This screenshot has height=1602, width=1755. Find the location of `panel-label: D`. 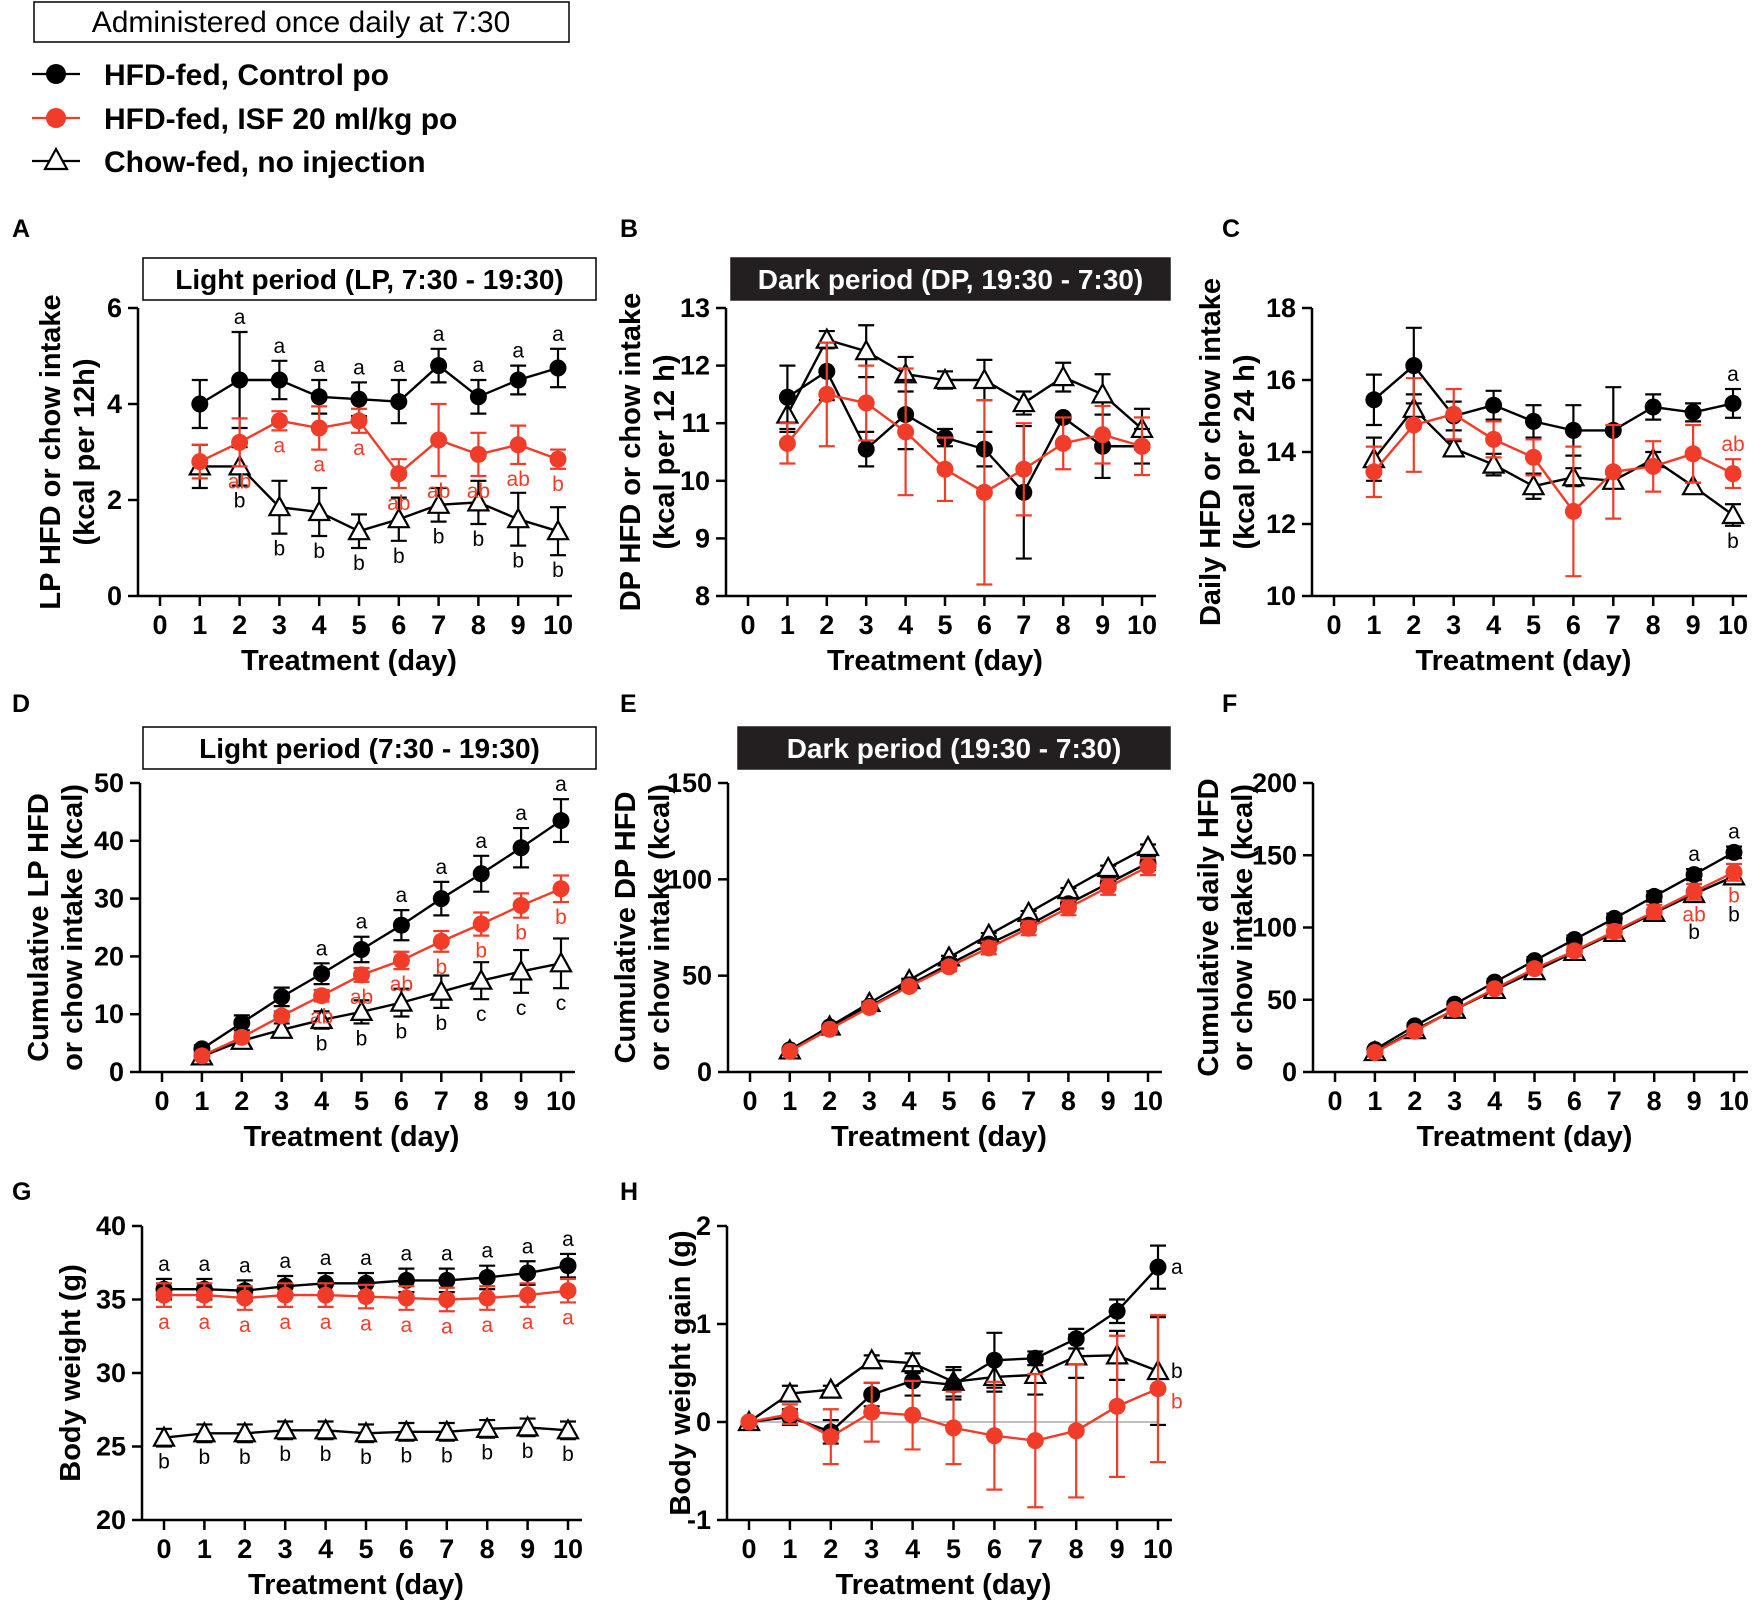

panel-label: D is located at coordinates (21, 704).